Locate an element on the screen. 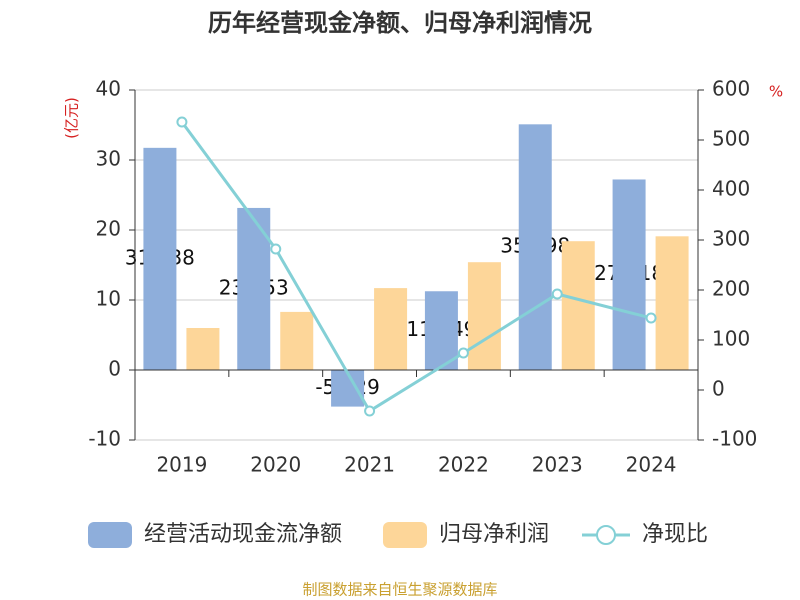 This screenshot has width=800, height=600. y-tick-label: -10 is located at coordinates (104, 439).